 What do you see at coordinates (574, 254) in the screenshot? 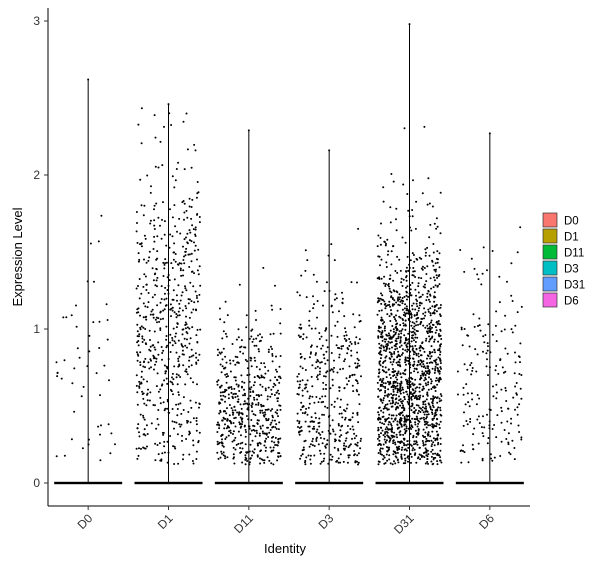
I see `legend-label: D11` at bounding box center [574, 254].